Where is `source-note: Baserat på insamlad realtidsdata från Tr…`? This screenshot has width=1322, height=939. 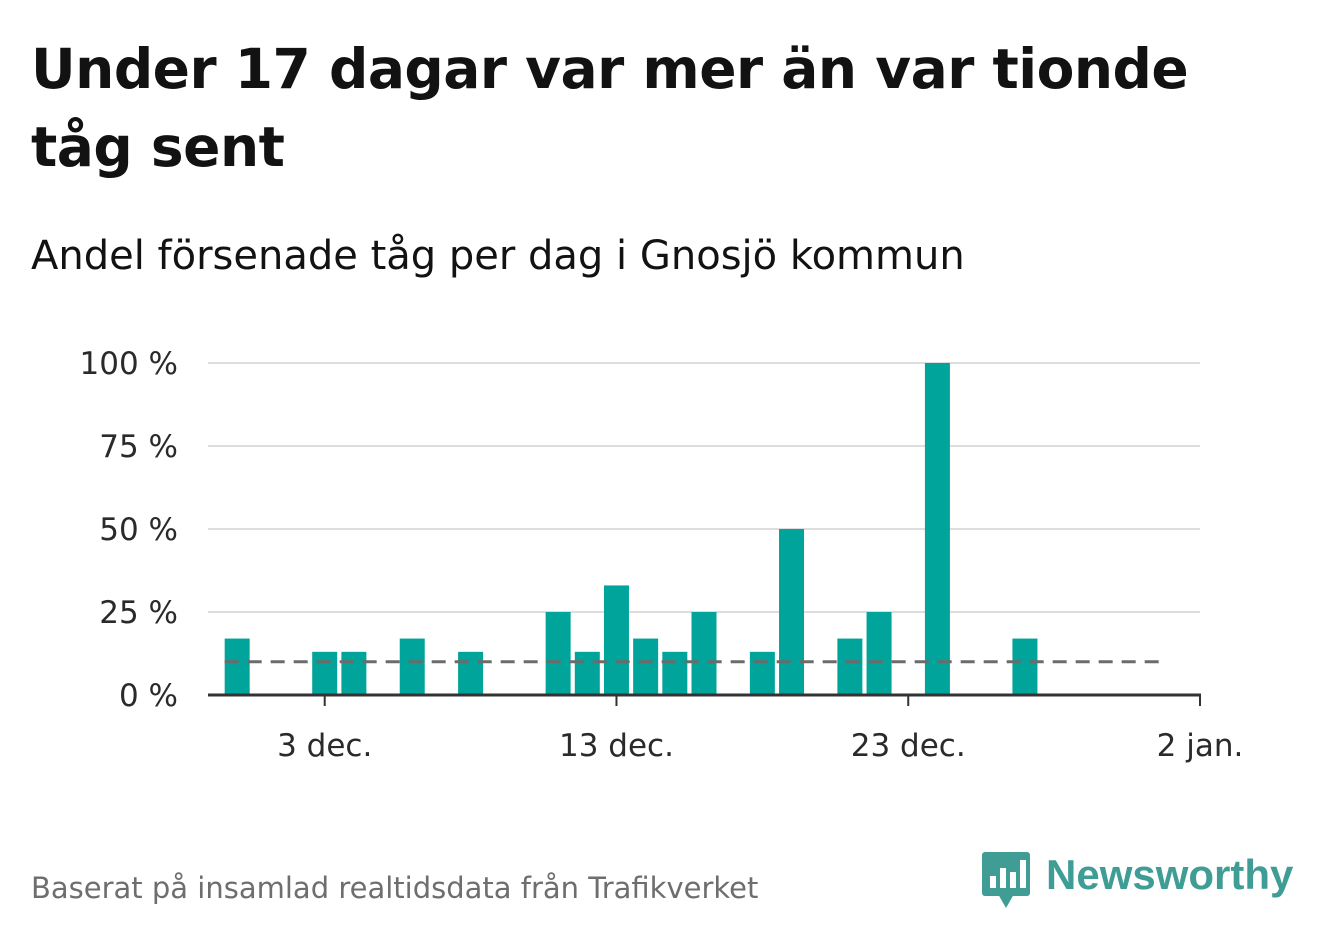 source-note: Baserat på insamlad realtidsdata från Tr… is located at coordinates (395, 888).